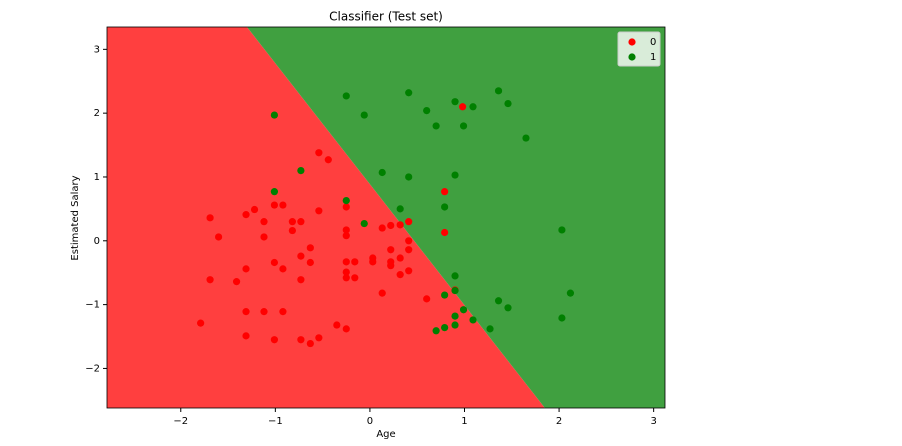 This screenshot has width=902, height=446. What do you see at coordinates (386, 17) in the screenshot?
I see `chart-title: Classifier (Test set)` at bounding box center [386, 17].